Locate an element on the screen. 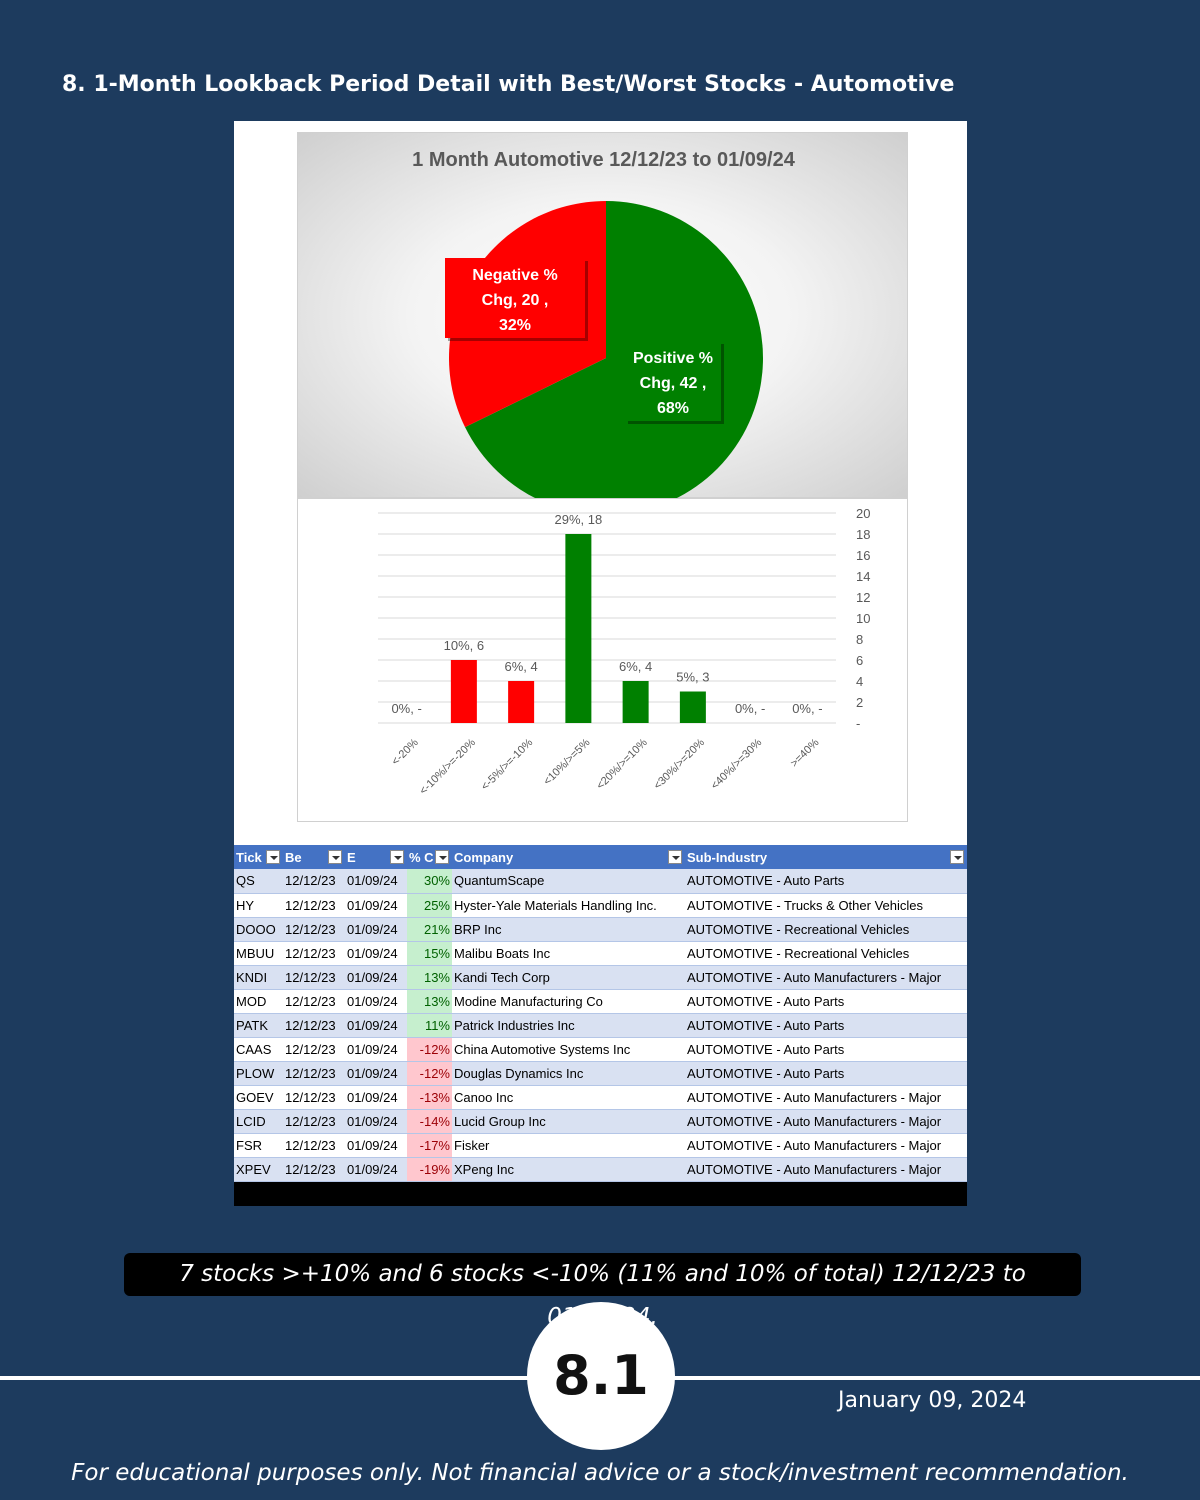  table-cell: 30% is located at coordinates (429, 881).